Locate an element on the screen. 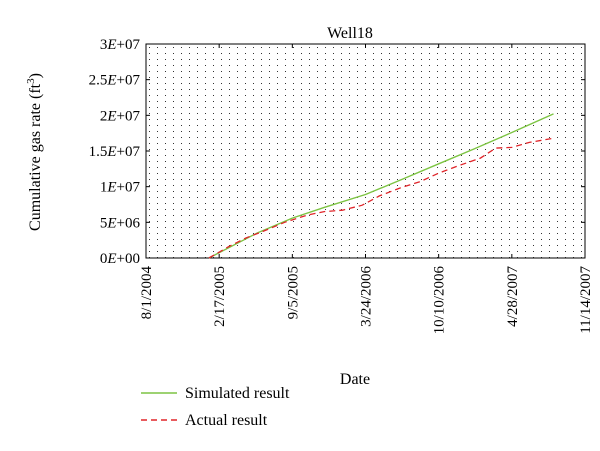 This screenshot has width=600, height=451. y-tick-label: 2.5E+07 is located at coordinates (115, 81).